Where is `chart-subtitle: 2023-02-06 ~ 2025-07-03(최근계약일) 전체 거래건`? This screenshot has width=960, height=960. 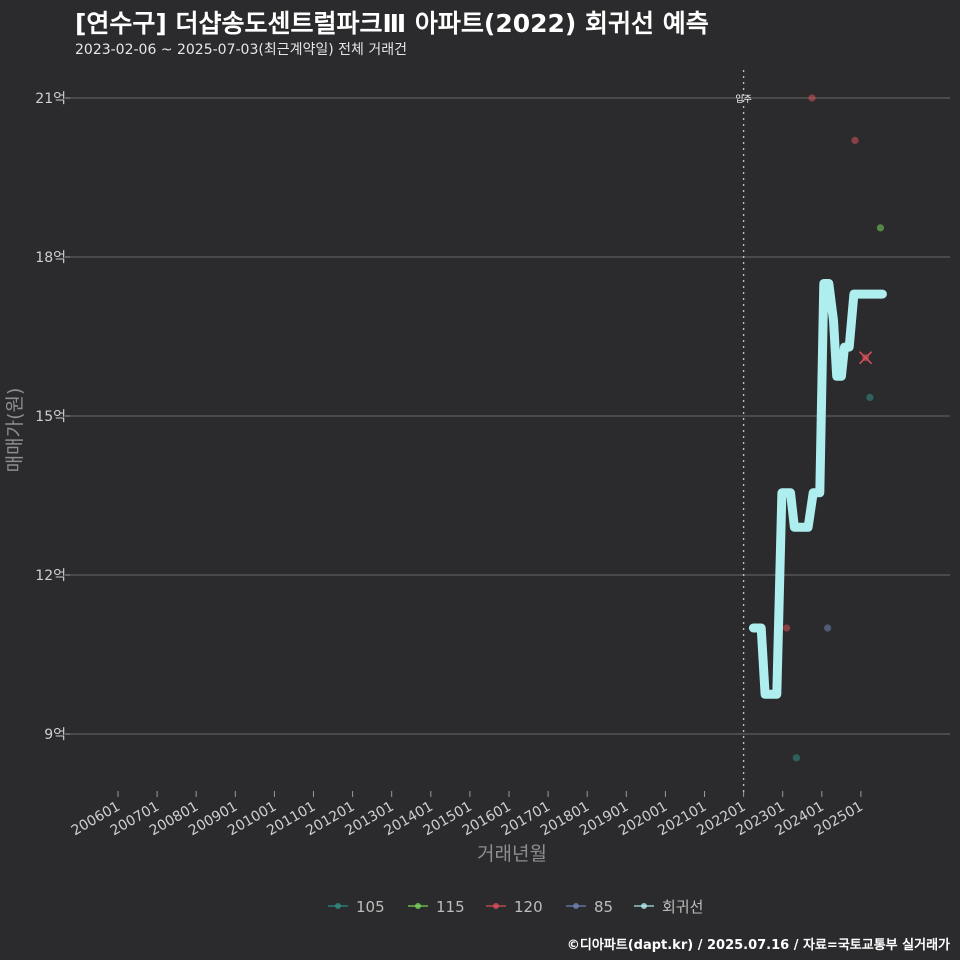 chart-subtitle: 2023-02-06 ~ 2025-07-03(최근계약일) 전체 거래건 is located at coordinates (241, 50).